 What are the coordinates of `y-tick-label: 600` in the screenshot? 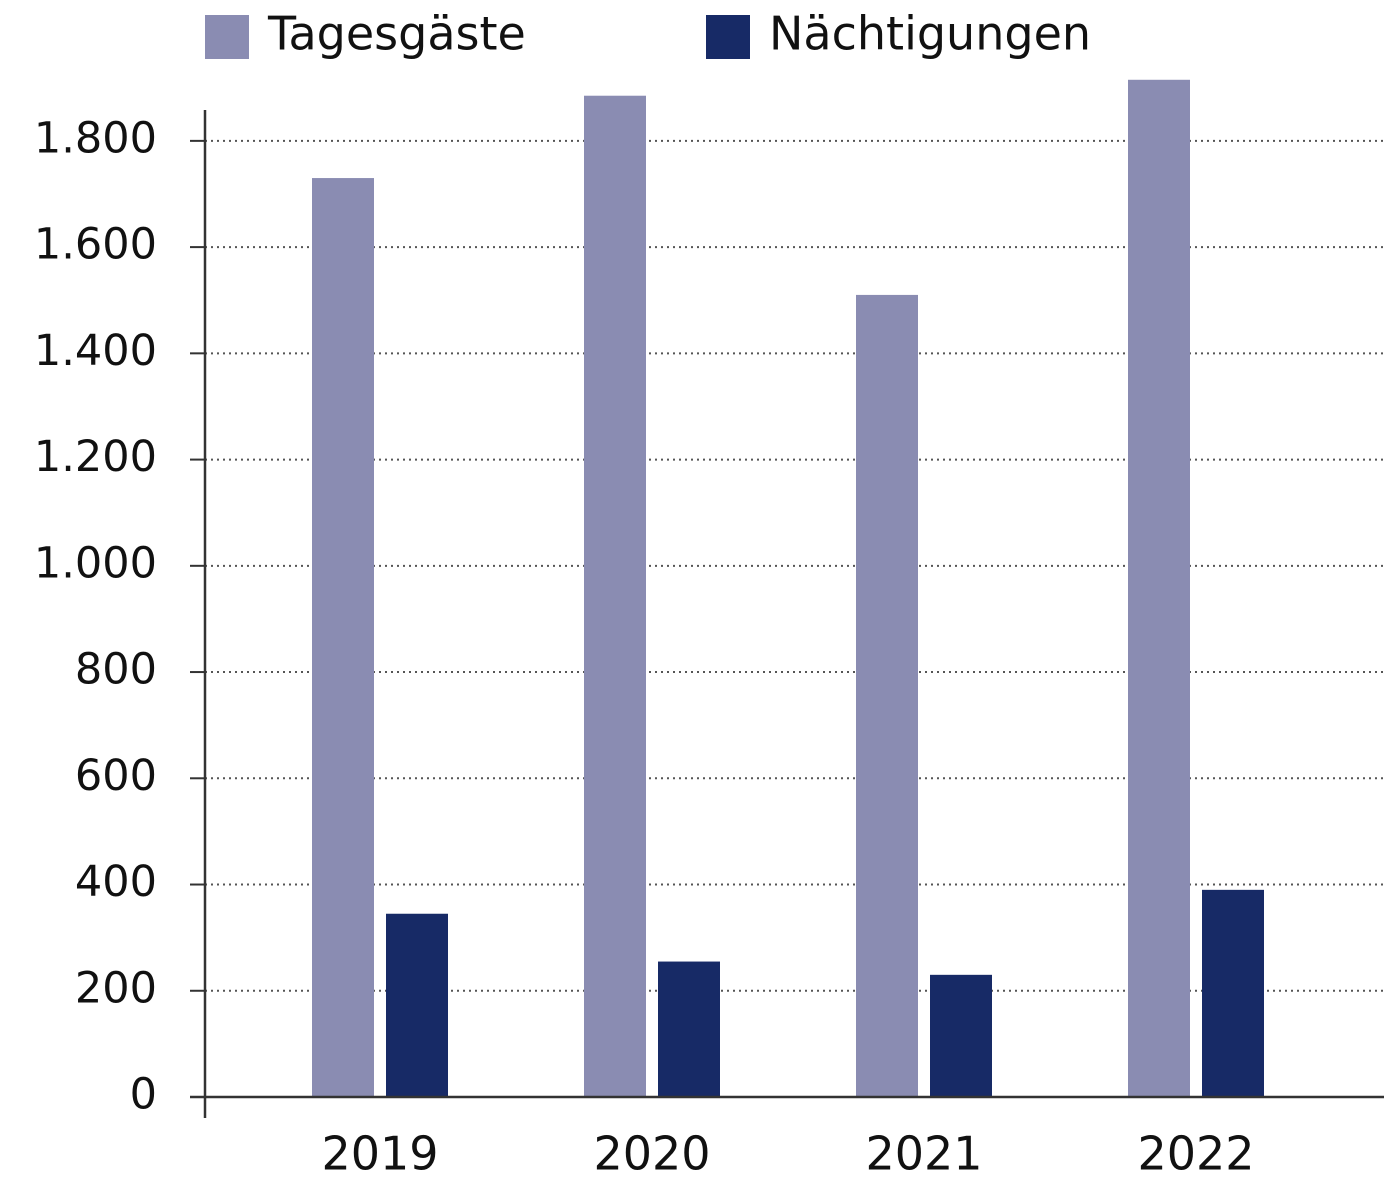 It's located at (116, 776).